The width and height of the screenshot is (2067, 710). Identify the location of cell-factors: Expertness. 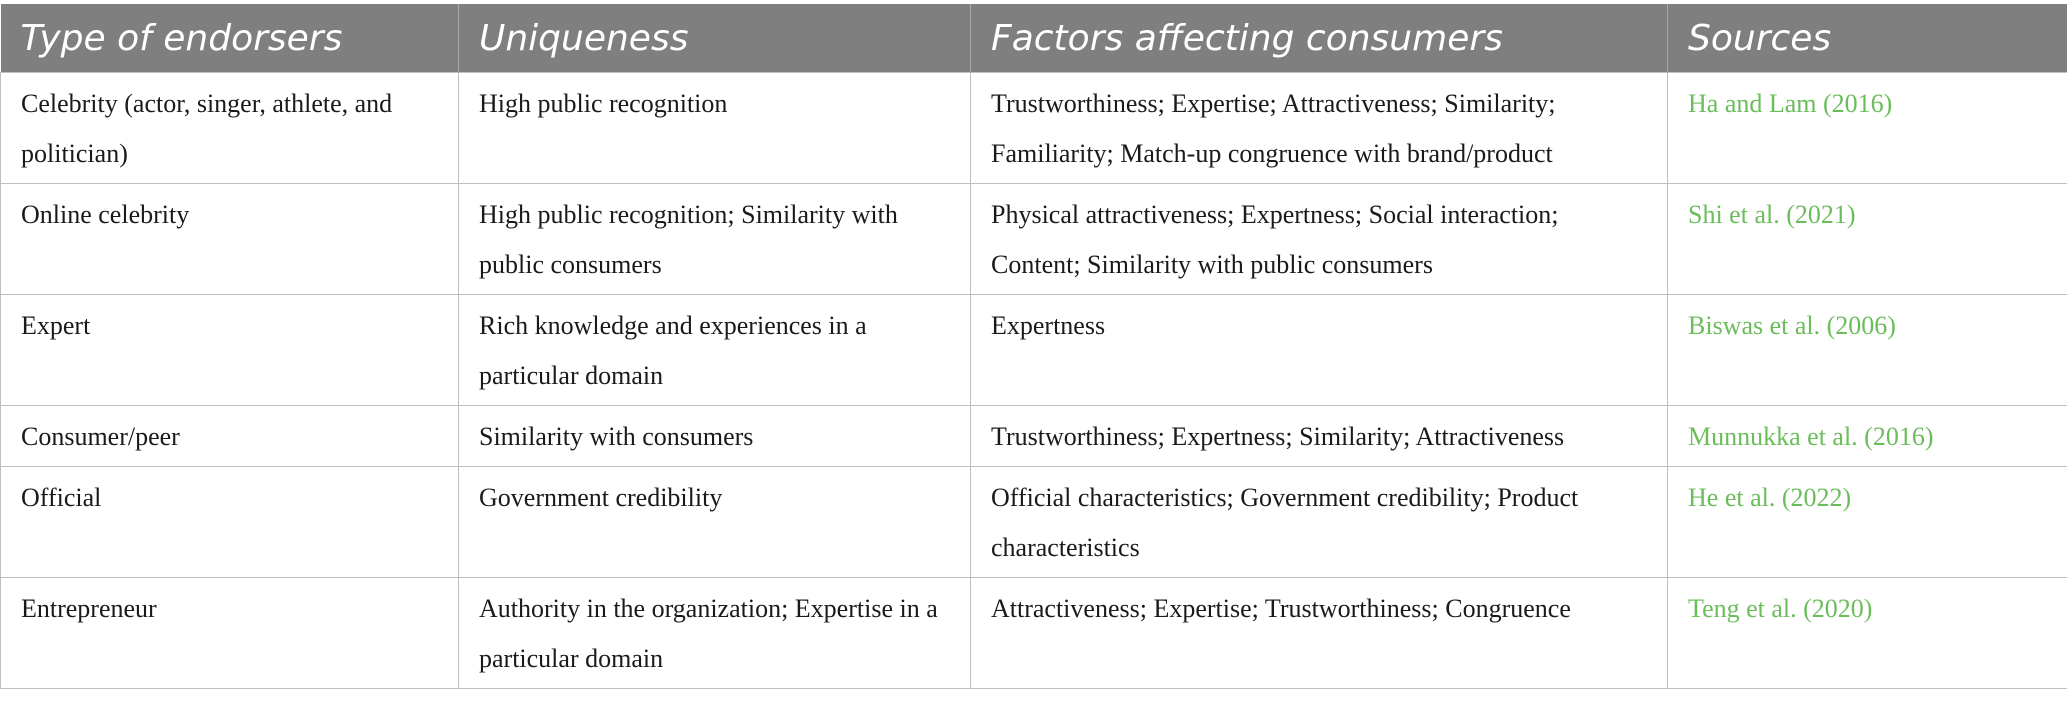
(1319, 350).